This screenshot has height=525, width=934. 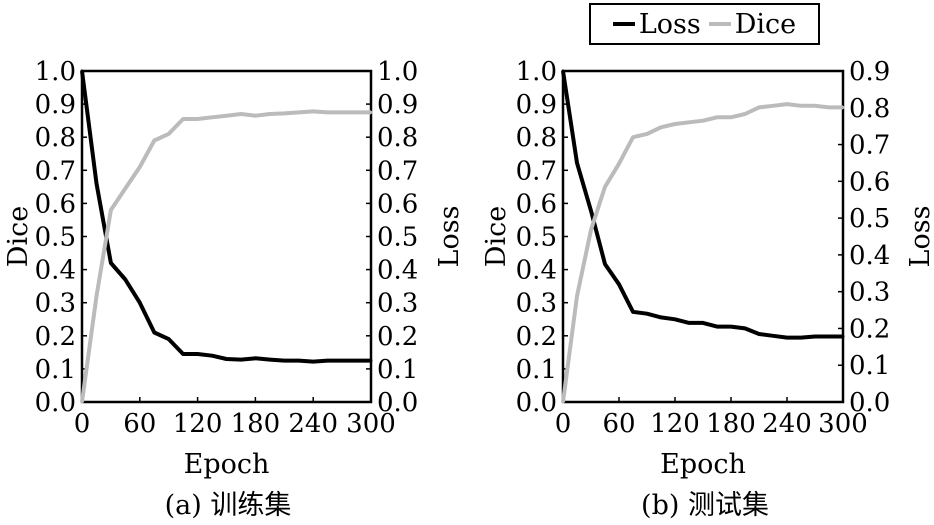 I want to click on panel-caption-a: (a) 训练集, so click(x=228, y=505).